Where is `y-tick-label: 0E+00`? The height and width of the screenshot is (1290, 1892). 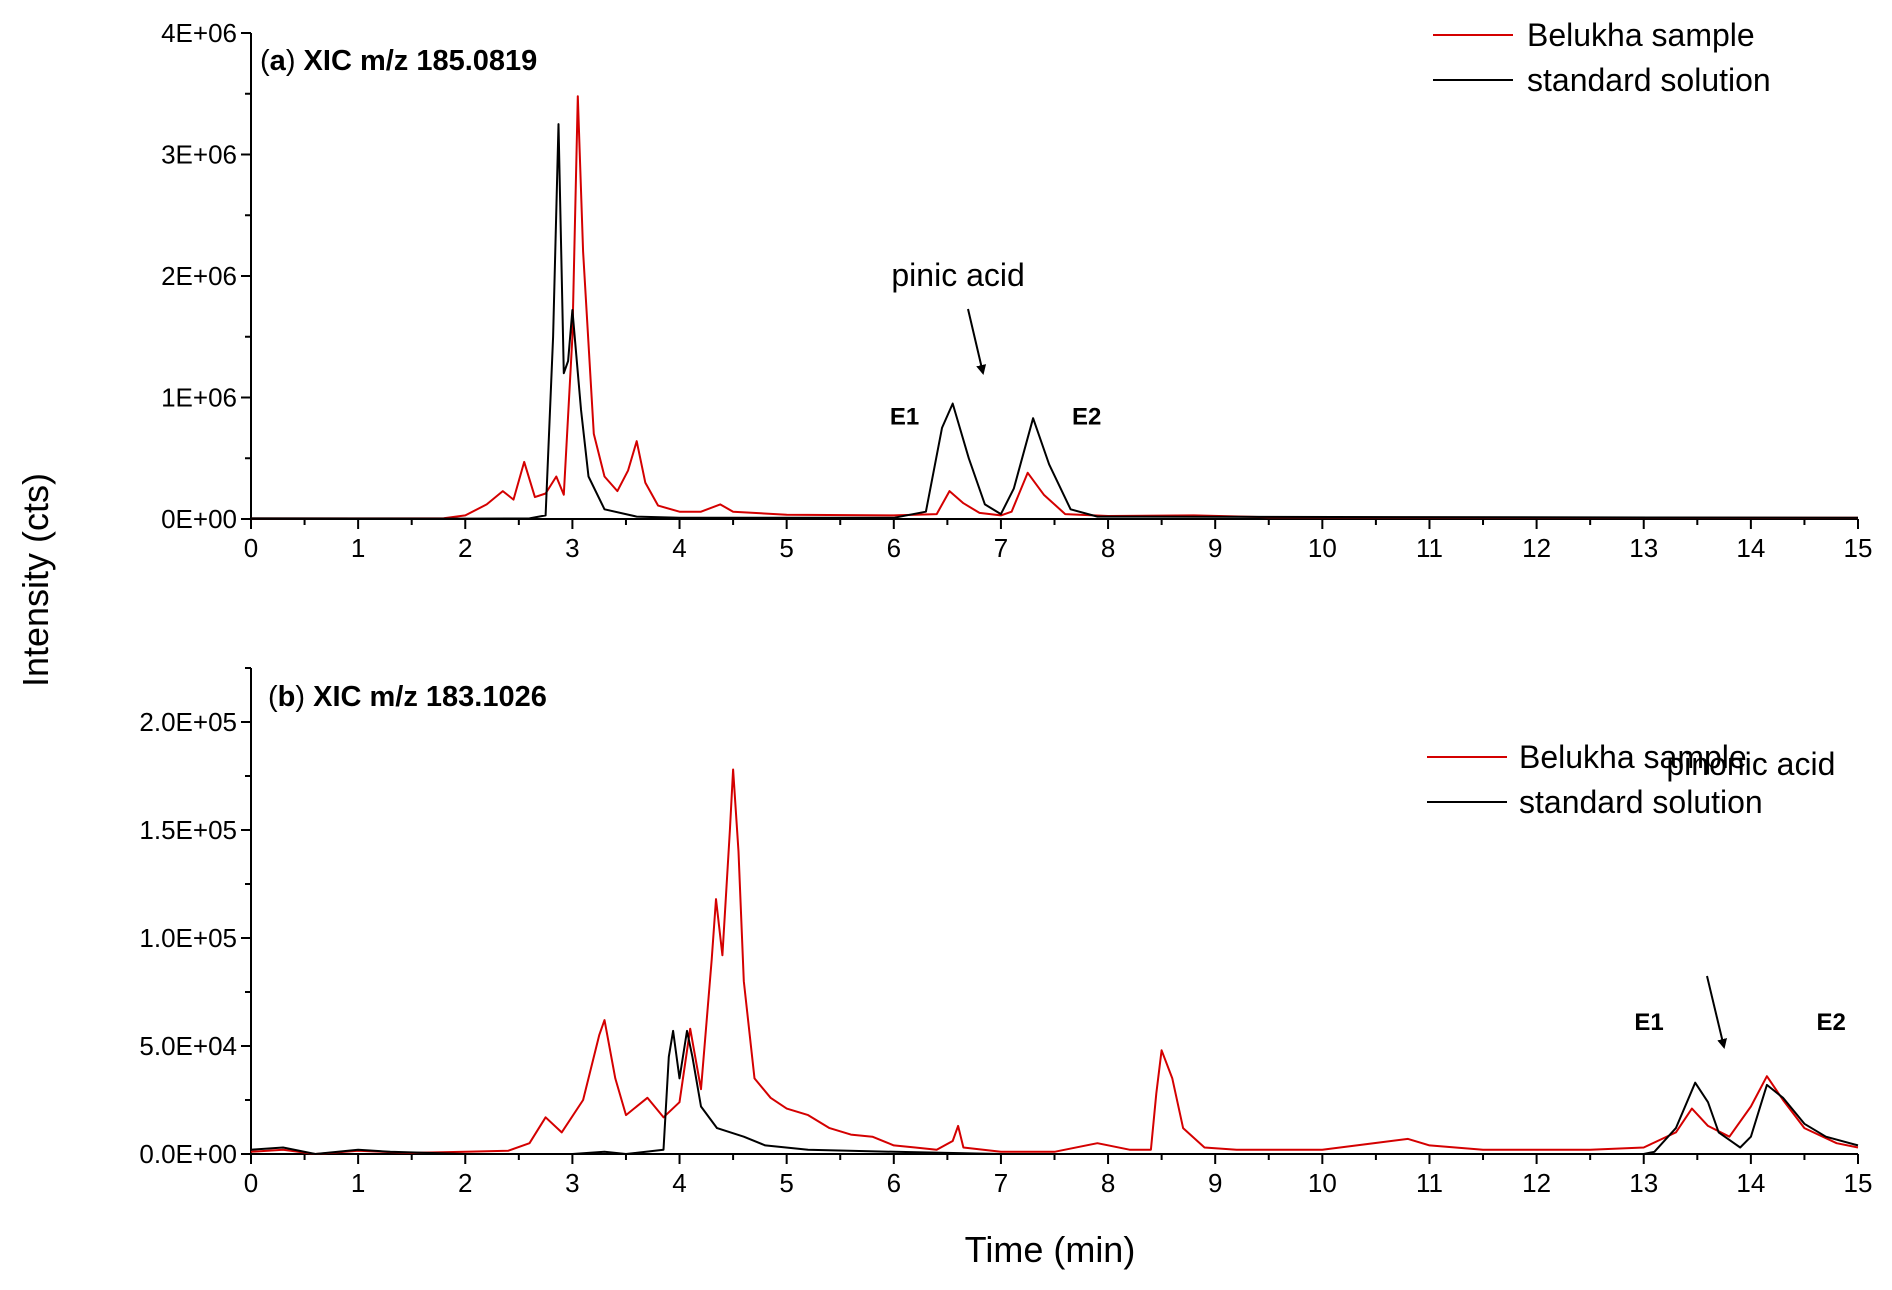
y-tick-label: 0E+00 is located at coordinates (199, 519).